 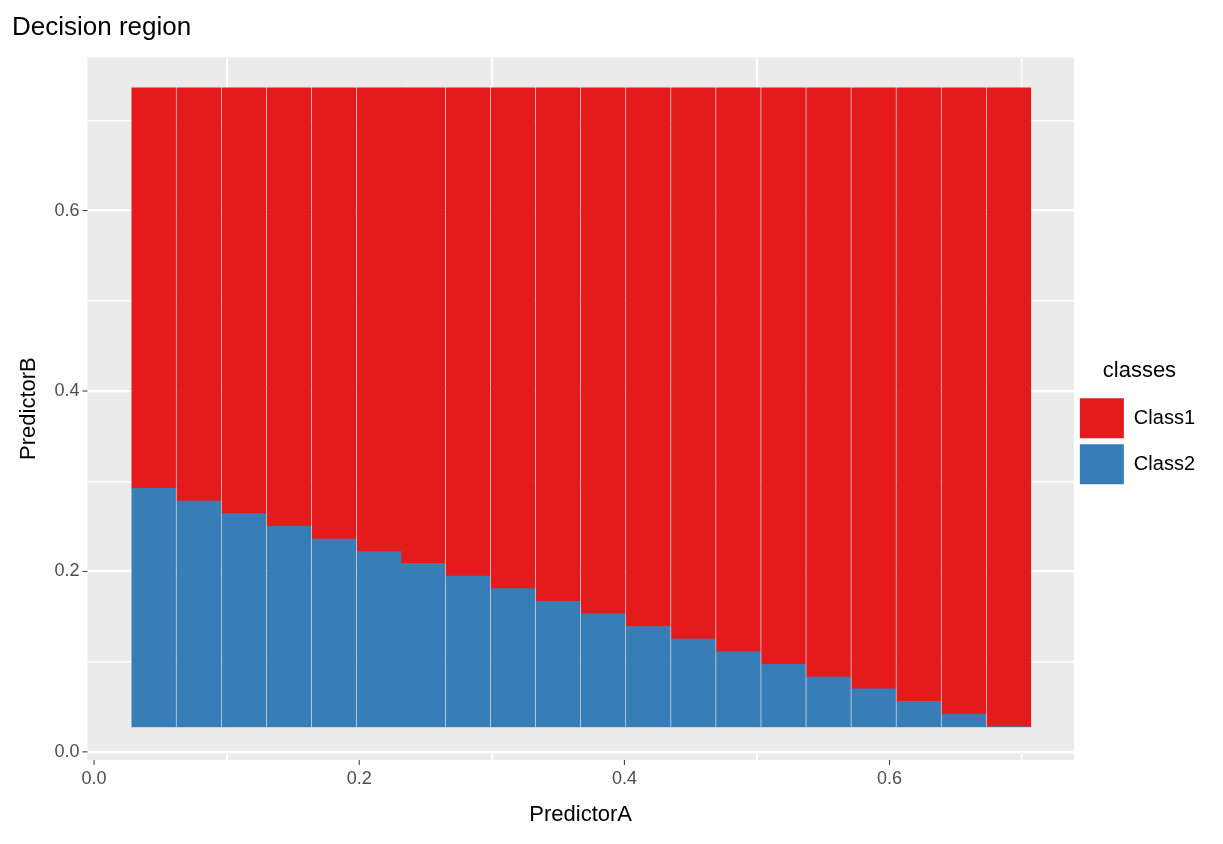 I want to click on x-tick-label: 0.6, so click(x=890, y=777).